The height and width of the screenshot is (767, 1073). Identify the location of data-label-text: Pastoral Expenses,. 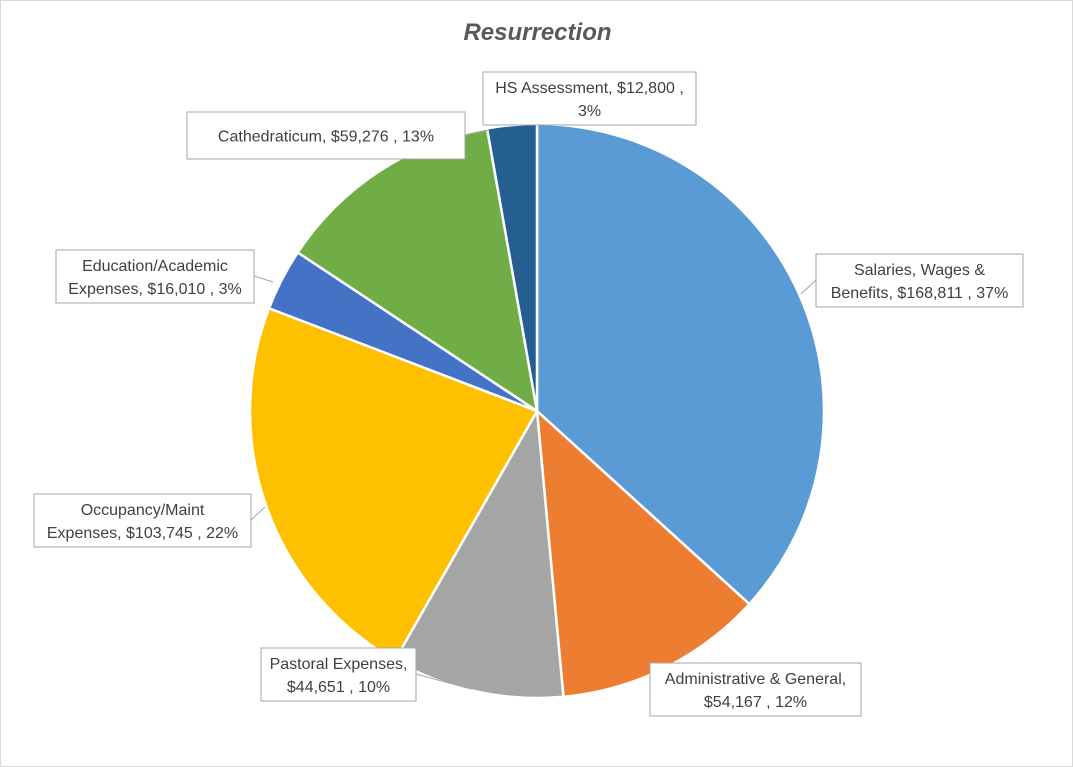
(339, 664).